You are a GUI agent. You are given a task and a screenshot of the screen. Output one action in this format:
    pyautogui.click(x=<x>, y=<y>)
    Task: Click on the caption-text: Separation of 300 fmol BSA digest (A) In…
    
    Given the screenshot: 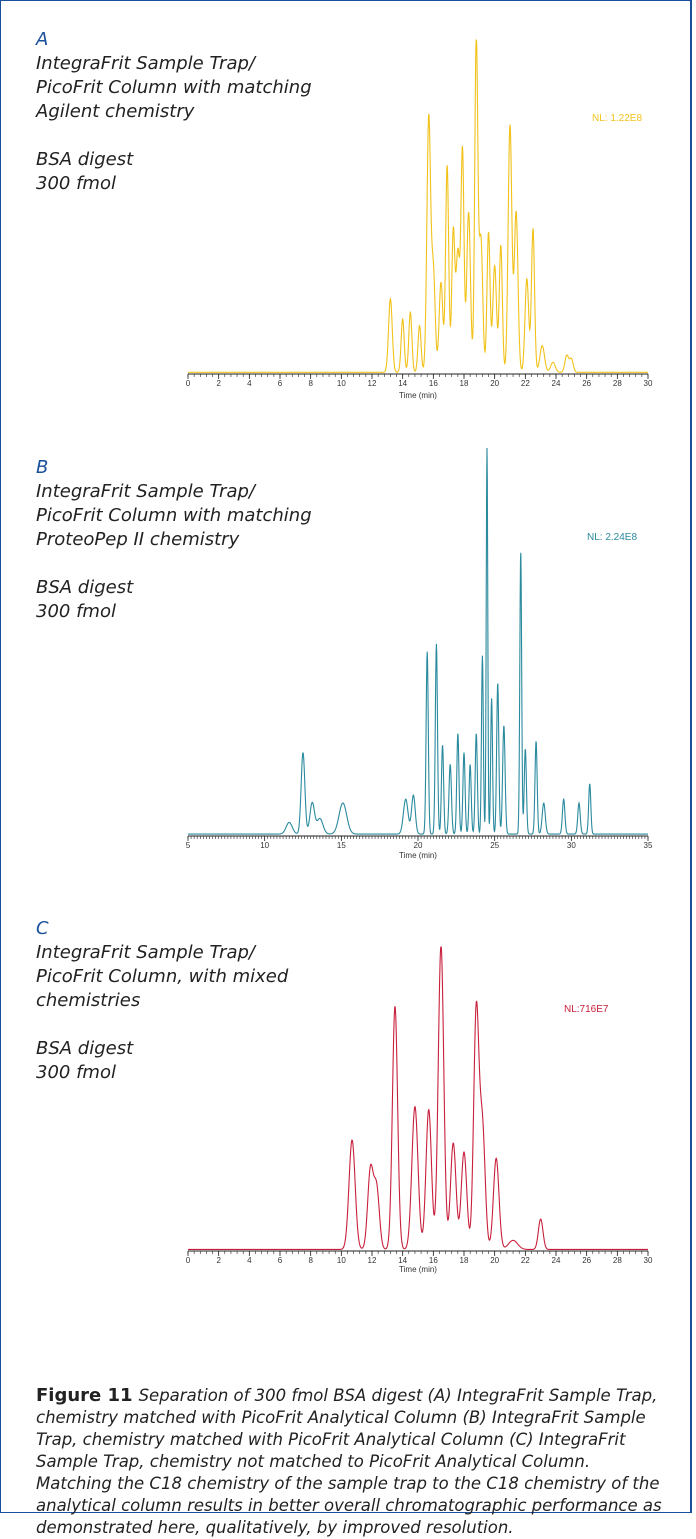 What is the action you would take?
    pyautogui.click(x=349, y=1461)
    